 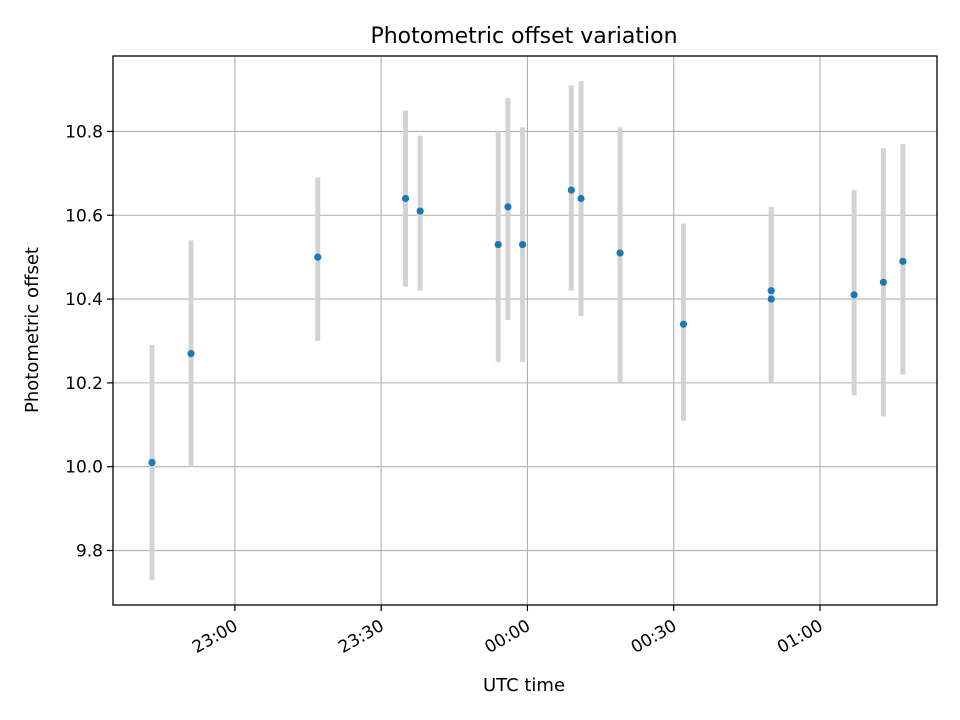 I want to click on x-tick-label: 00:00, so click(x=508, y=637).